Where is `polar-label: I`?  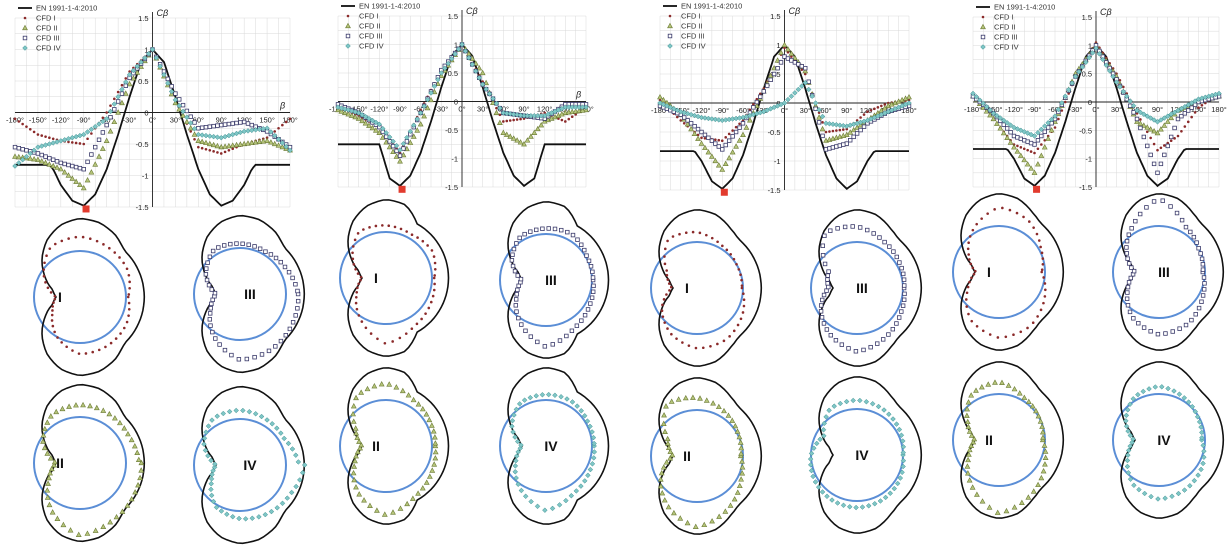 polar-label: I is located at coordinates (989, 272).